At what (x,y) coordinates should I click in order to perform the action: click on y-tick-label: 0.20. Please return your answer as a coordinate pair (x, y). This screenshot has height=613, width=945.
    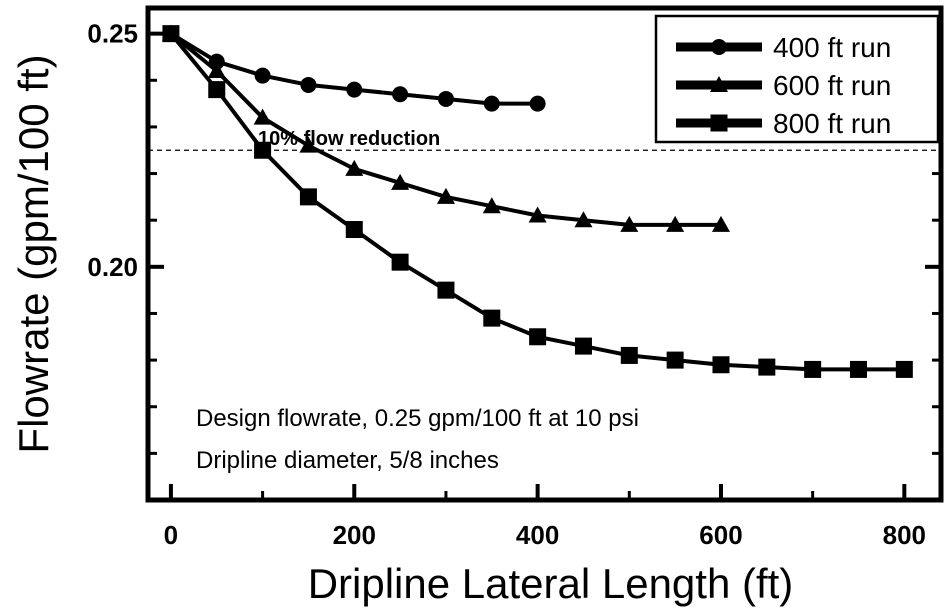
    Looking at the image, I should click on (112, 267).